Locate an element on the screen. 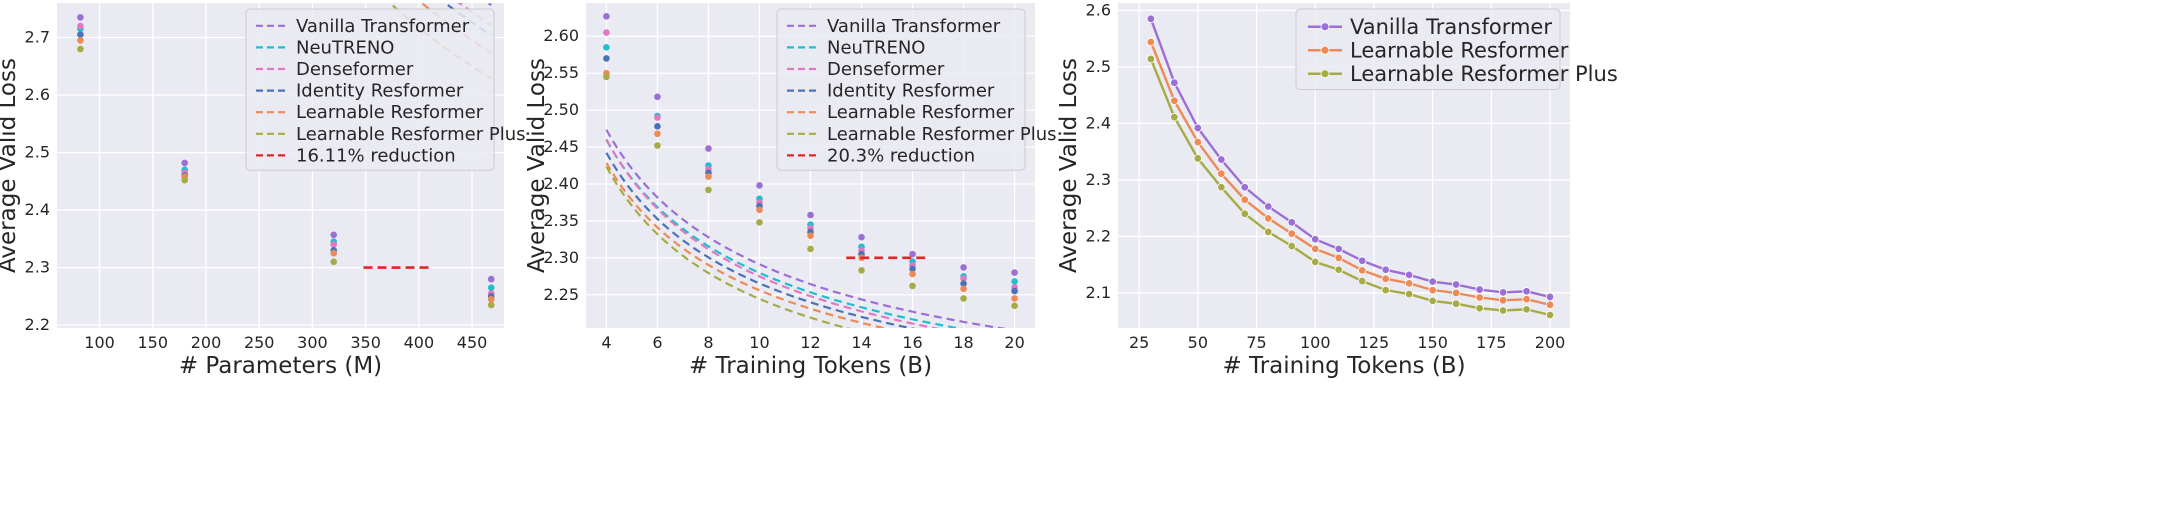 The height and width of the screenshot is (517, 2178). x-tick-label: 10 is located at coordinates (759, 342).